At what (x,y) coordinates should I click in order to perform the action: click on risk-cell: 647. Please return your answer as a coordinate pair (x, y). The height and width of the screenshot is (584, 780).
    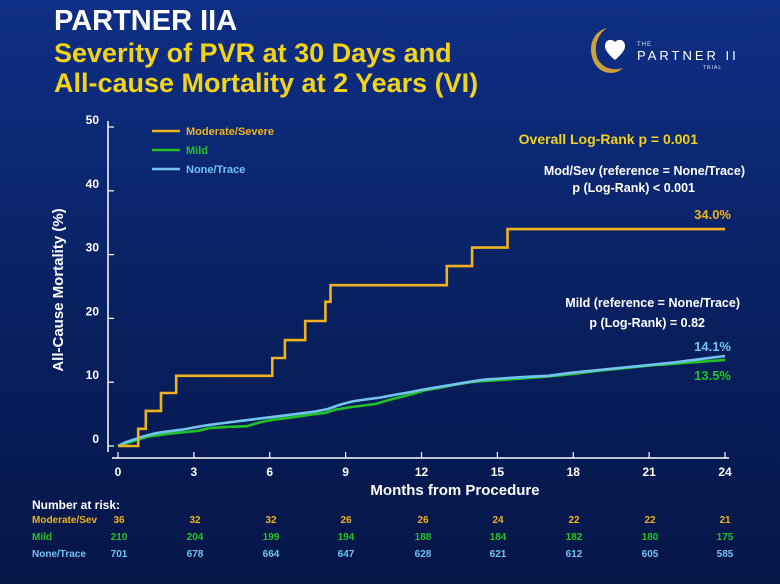
    Looking at the image, I should click on (346, 554).